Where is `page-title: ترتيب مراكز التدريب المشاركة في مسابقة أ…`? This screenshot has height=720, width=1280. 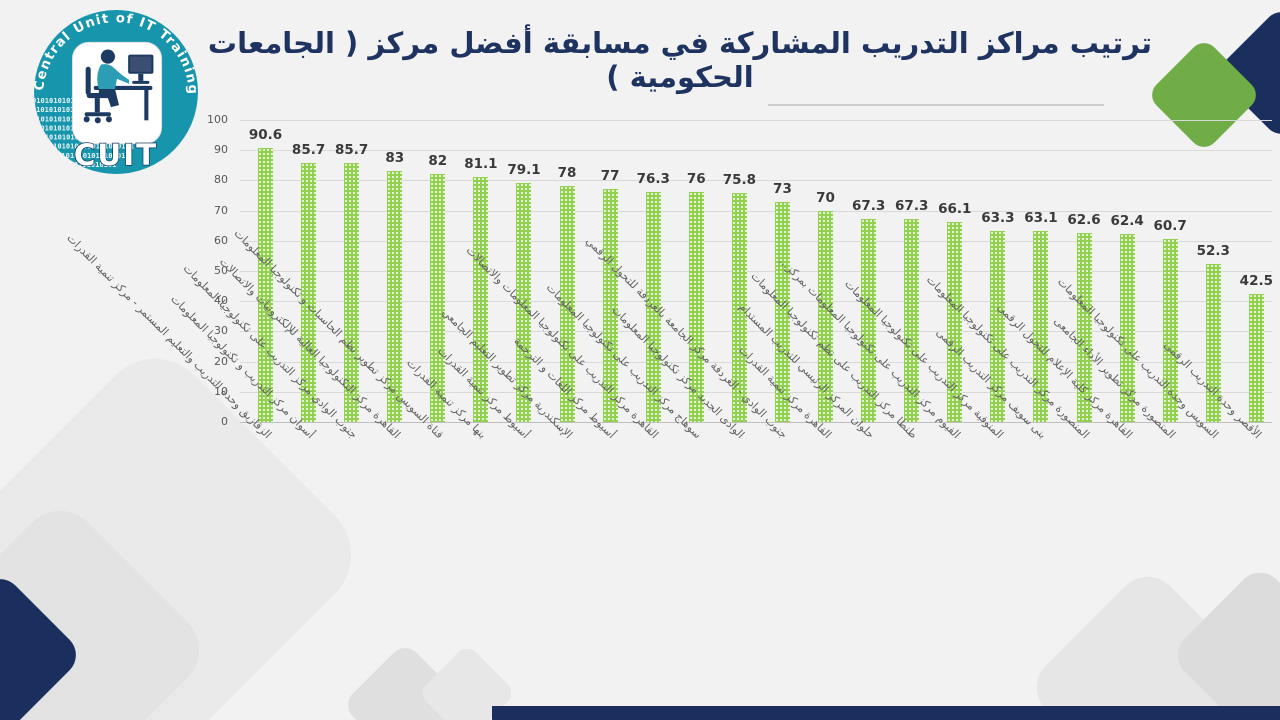 page-title: ترتيب مراكز التدريب المشاركة في مسابقة أ… is located at coordinates (680, 60).